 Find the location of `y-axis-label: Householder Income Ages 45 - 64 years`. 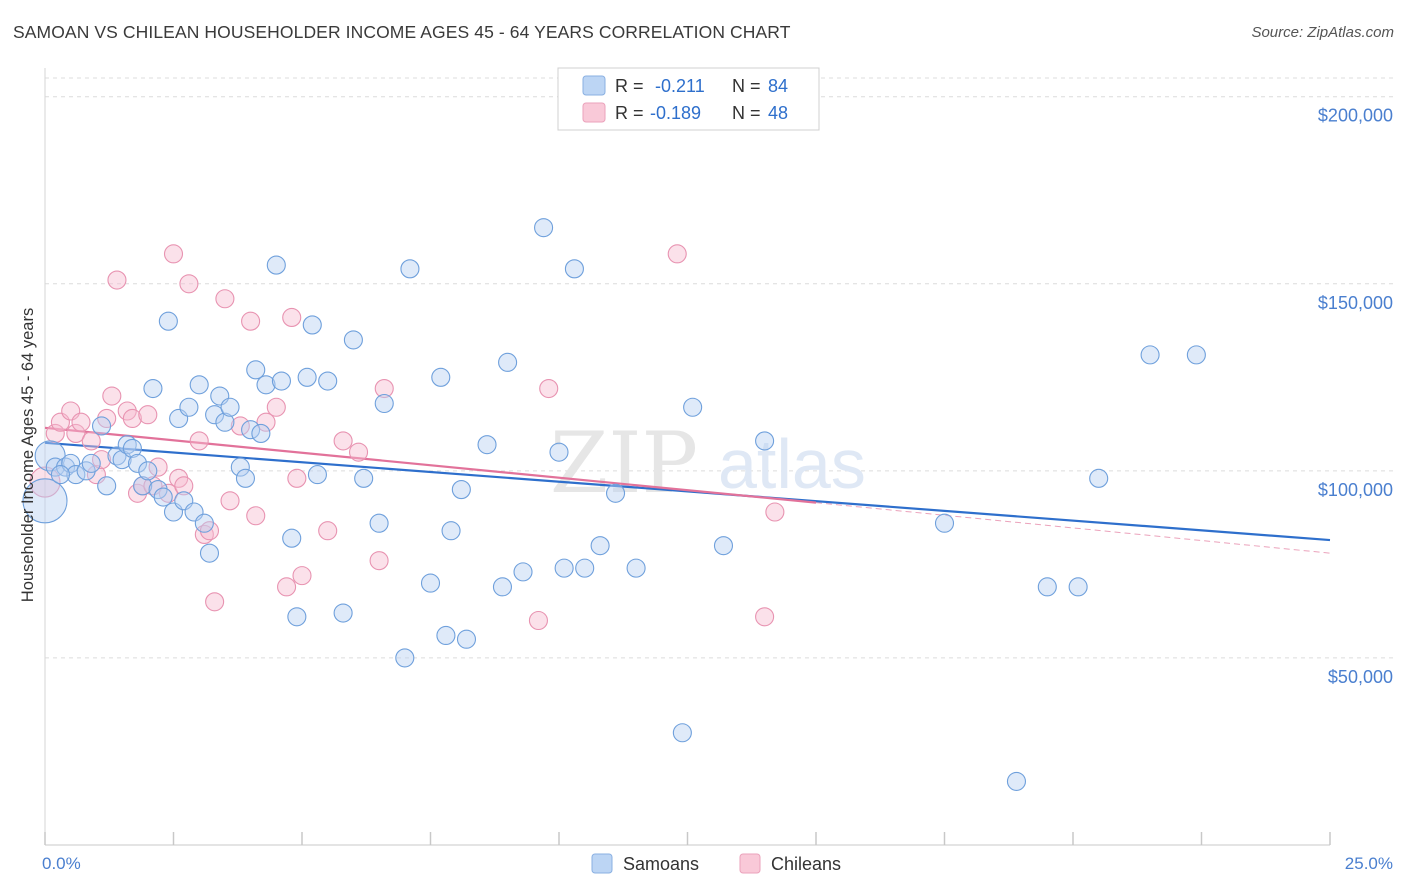

y-axis-label: Householder Income Ages 45 - 64 years is located at coordinates (28, 455).